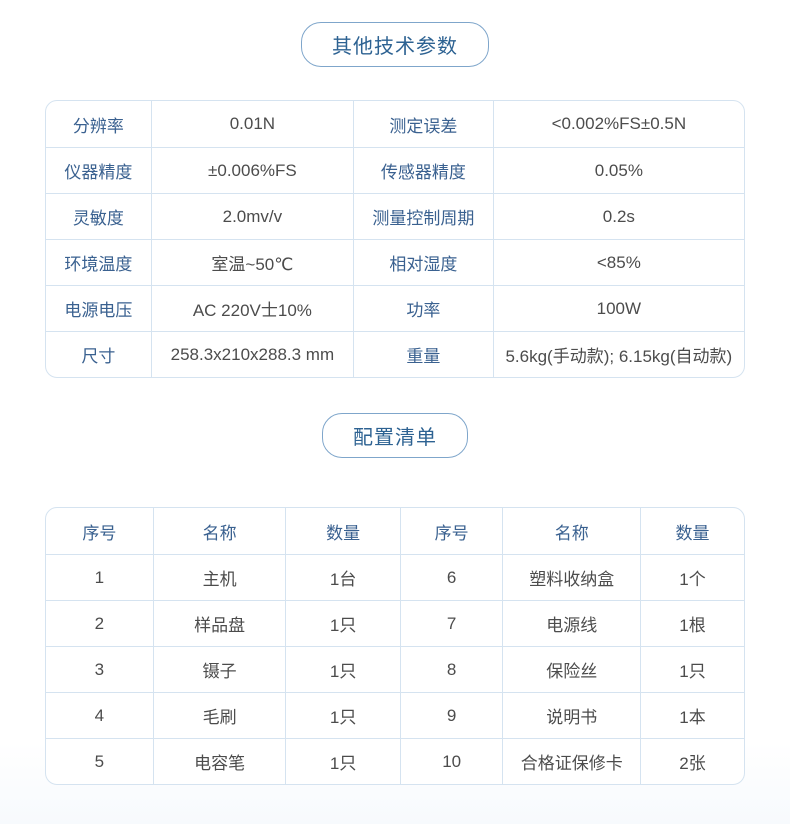  What do you see at coordinates (99, 577) in the screenshot?
I see `item-index: 1` at bounding box center [99, 577].